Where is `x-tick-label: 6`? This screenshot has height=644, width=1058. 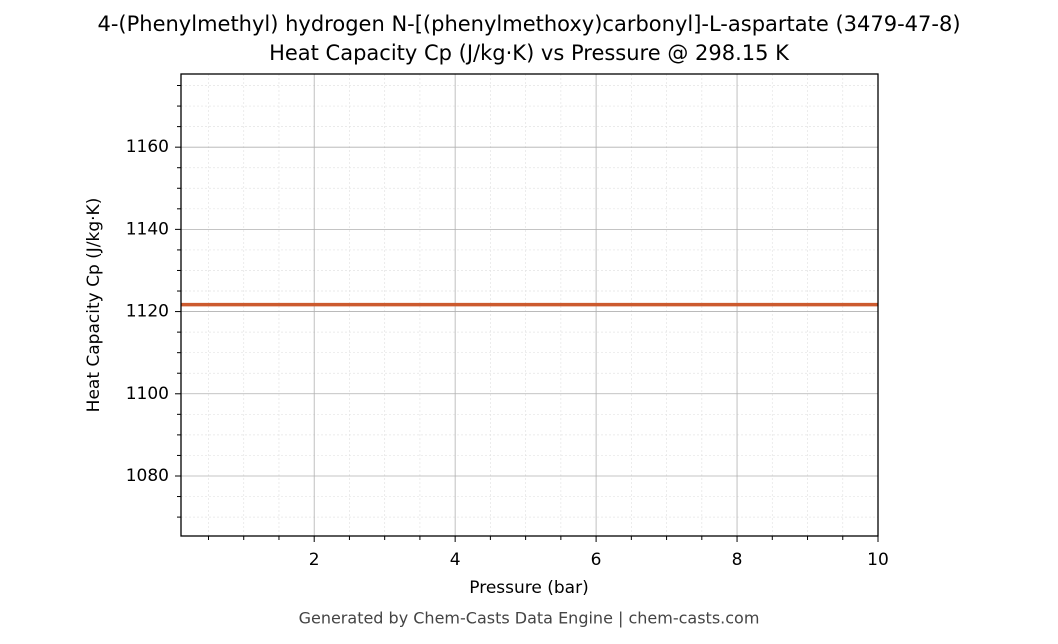 x-tick-label: 6 is located at coordinates (596, 560).